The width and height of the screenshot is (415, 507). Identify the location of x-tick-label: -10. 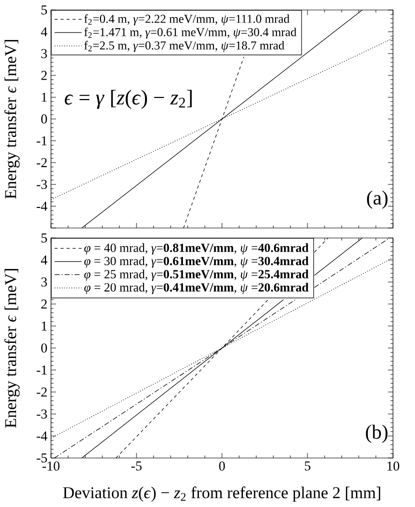
(51, 466).